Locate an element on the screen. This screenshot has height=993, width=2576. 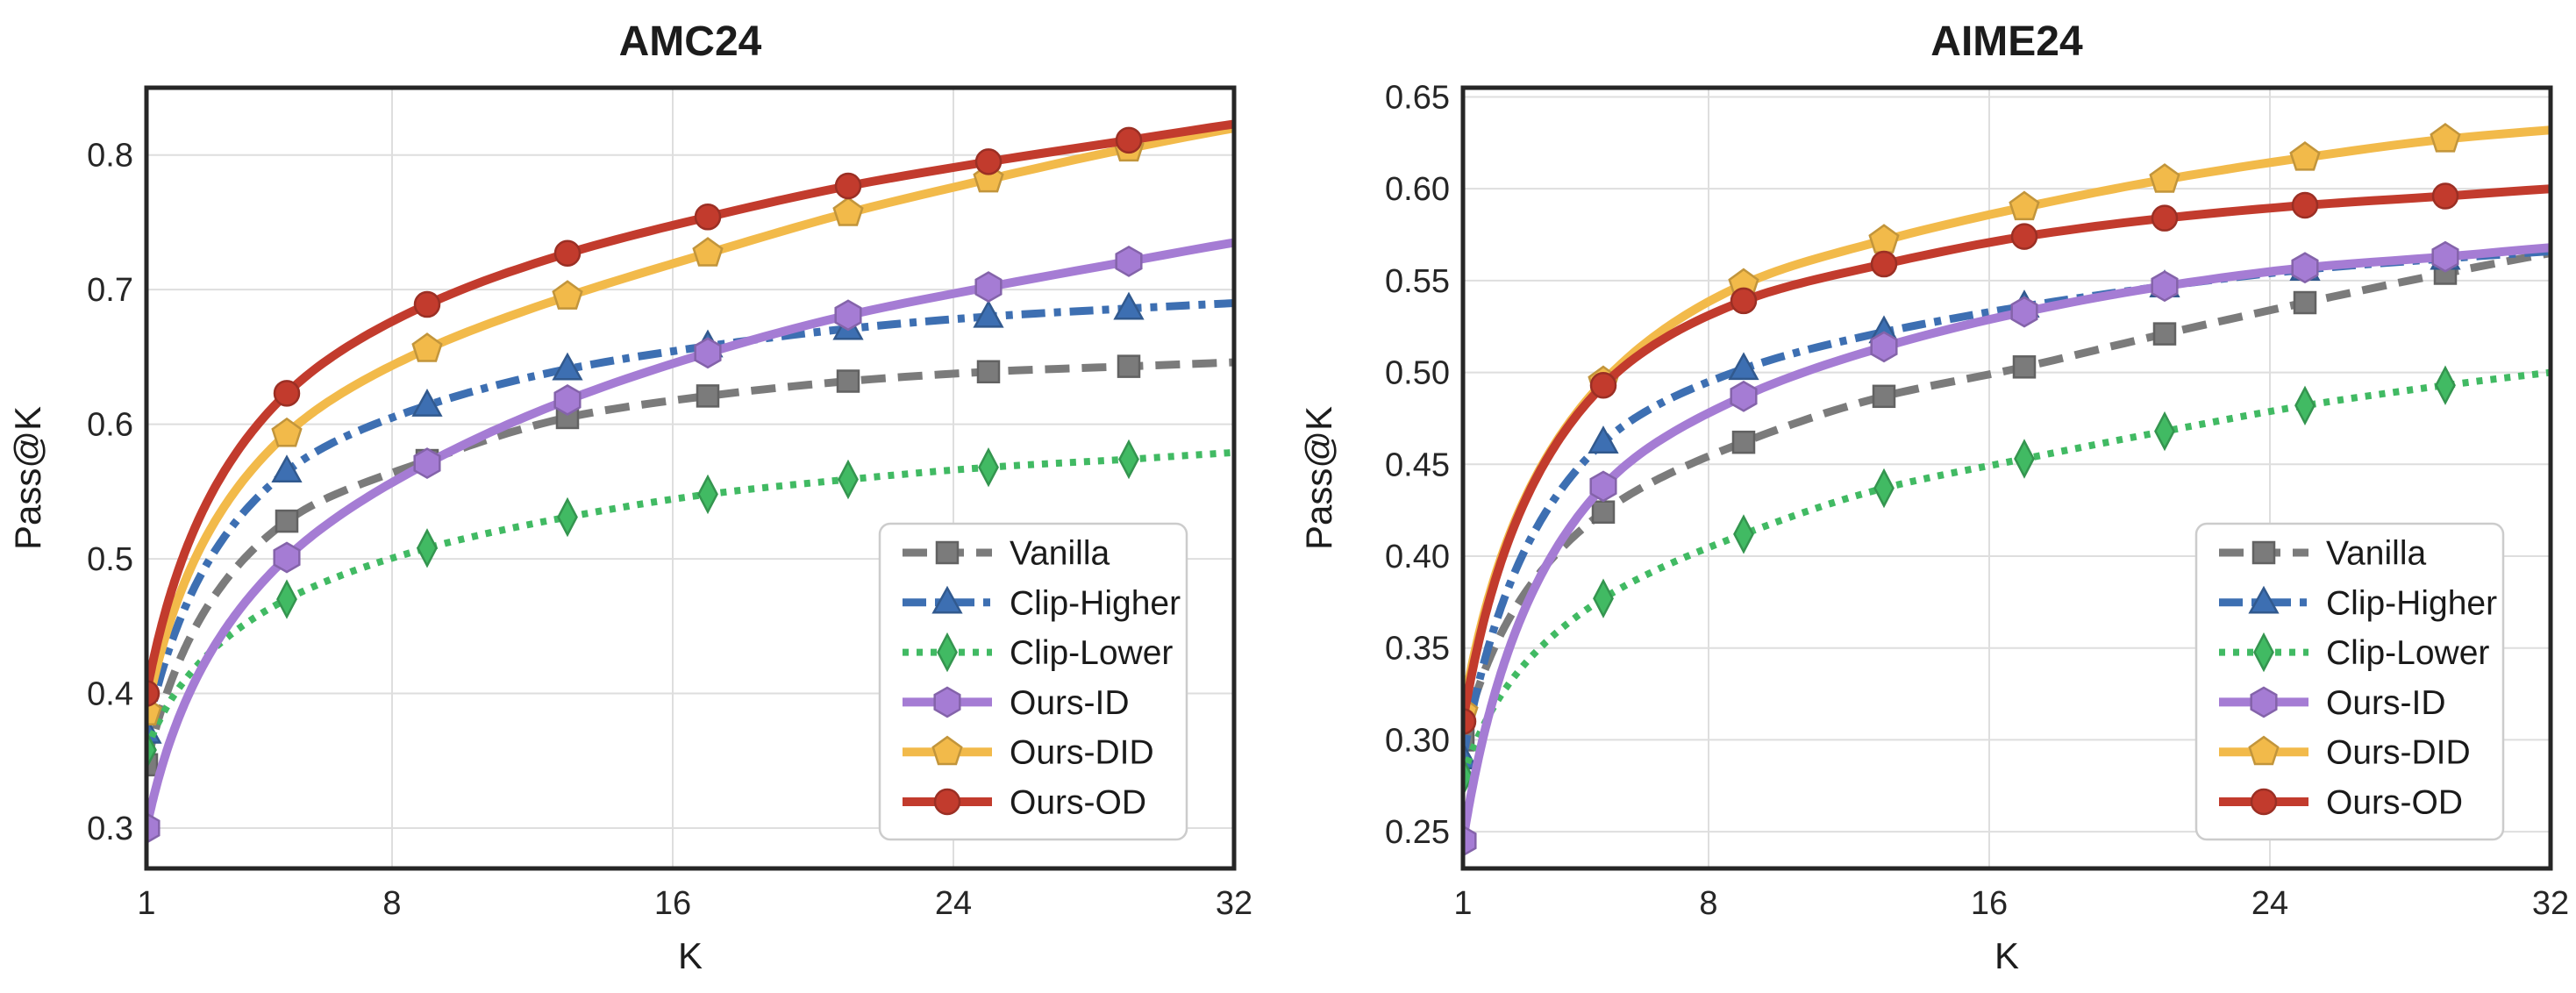
y-tick-label: 0.50 is located at coordinates (1418, 373).